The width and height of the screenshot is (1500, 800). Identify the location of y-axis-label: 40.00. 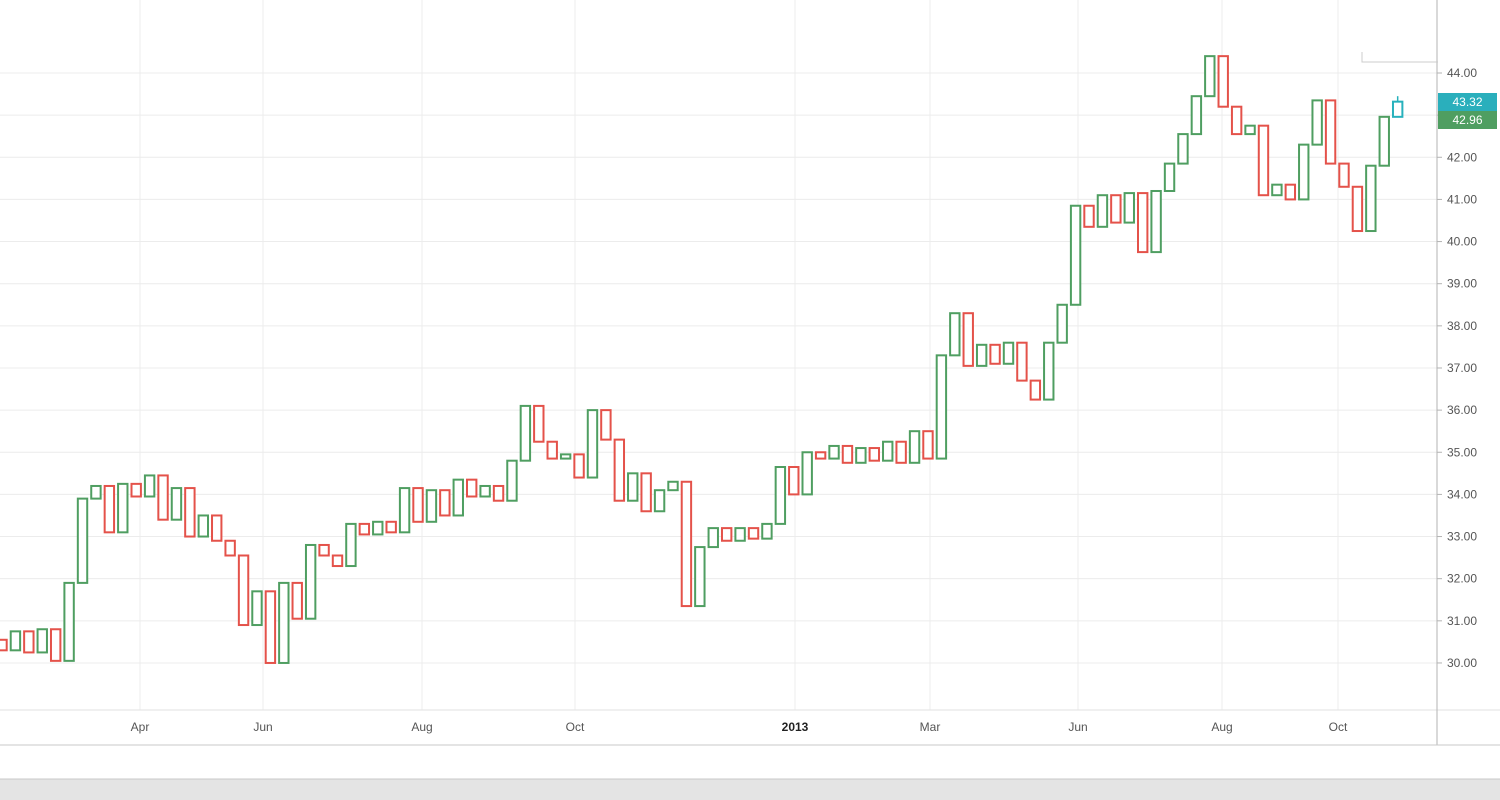
(1462, 242).